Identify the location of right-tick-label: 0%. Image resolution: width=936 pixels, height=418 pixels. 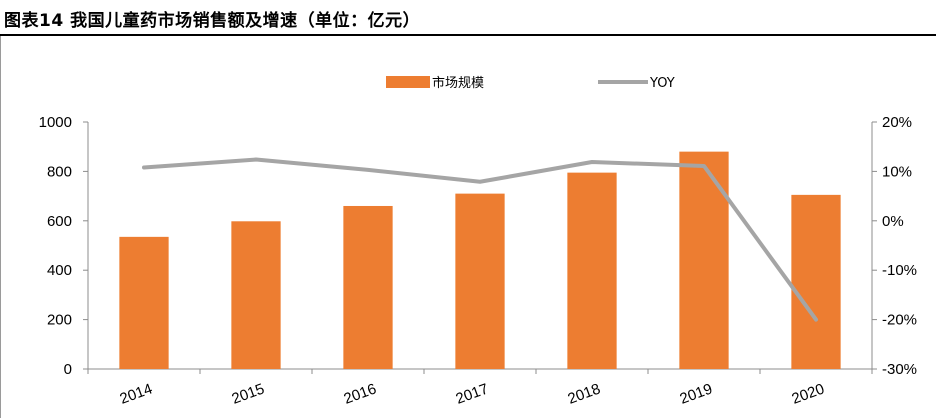
(893, 221).